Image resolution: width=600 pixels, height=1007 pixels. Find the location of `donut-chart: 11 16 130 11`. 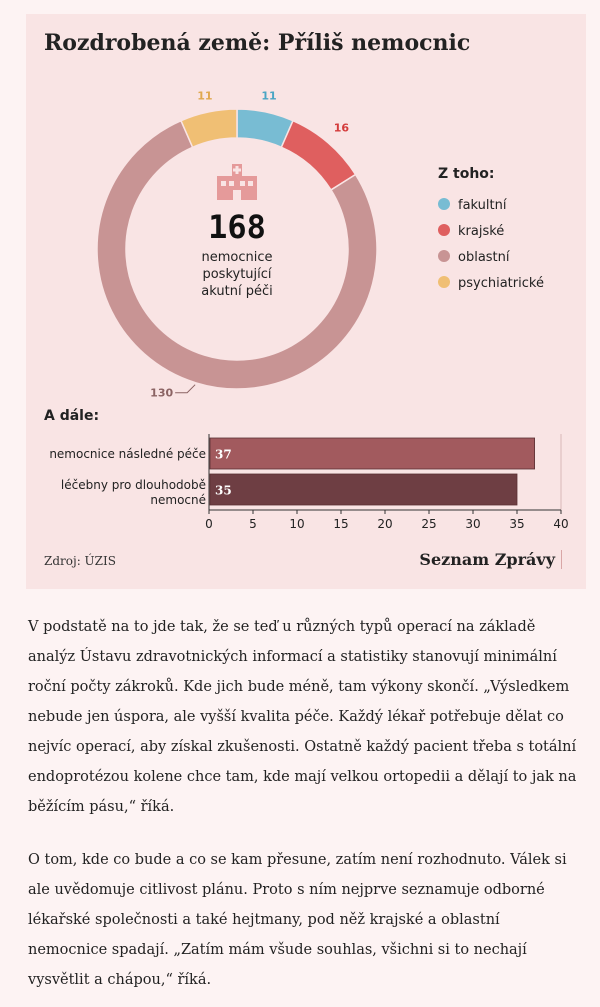

donut-chart: 11 16 130 11 is located at coordinates (237, 244).